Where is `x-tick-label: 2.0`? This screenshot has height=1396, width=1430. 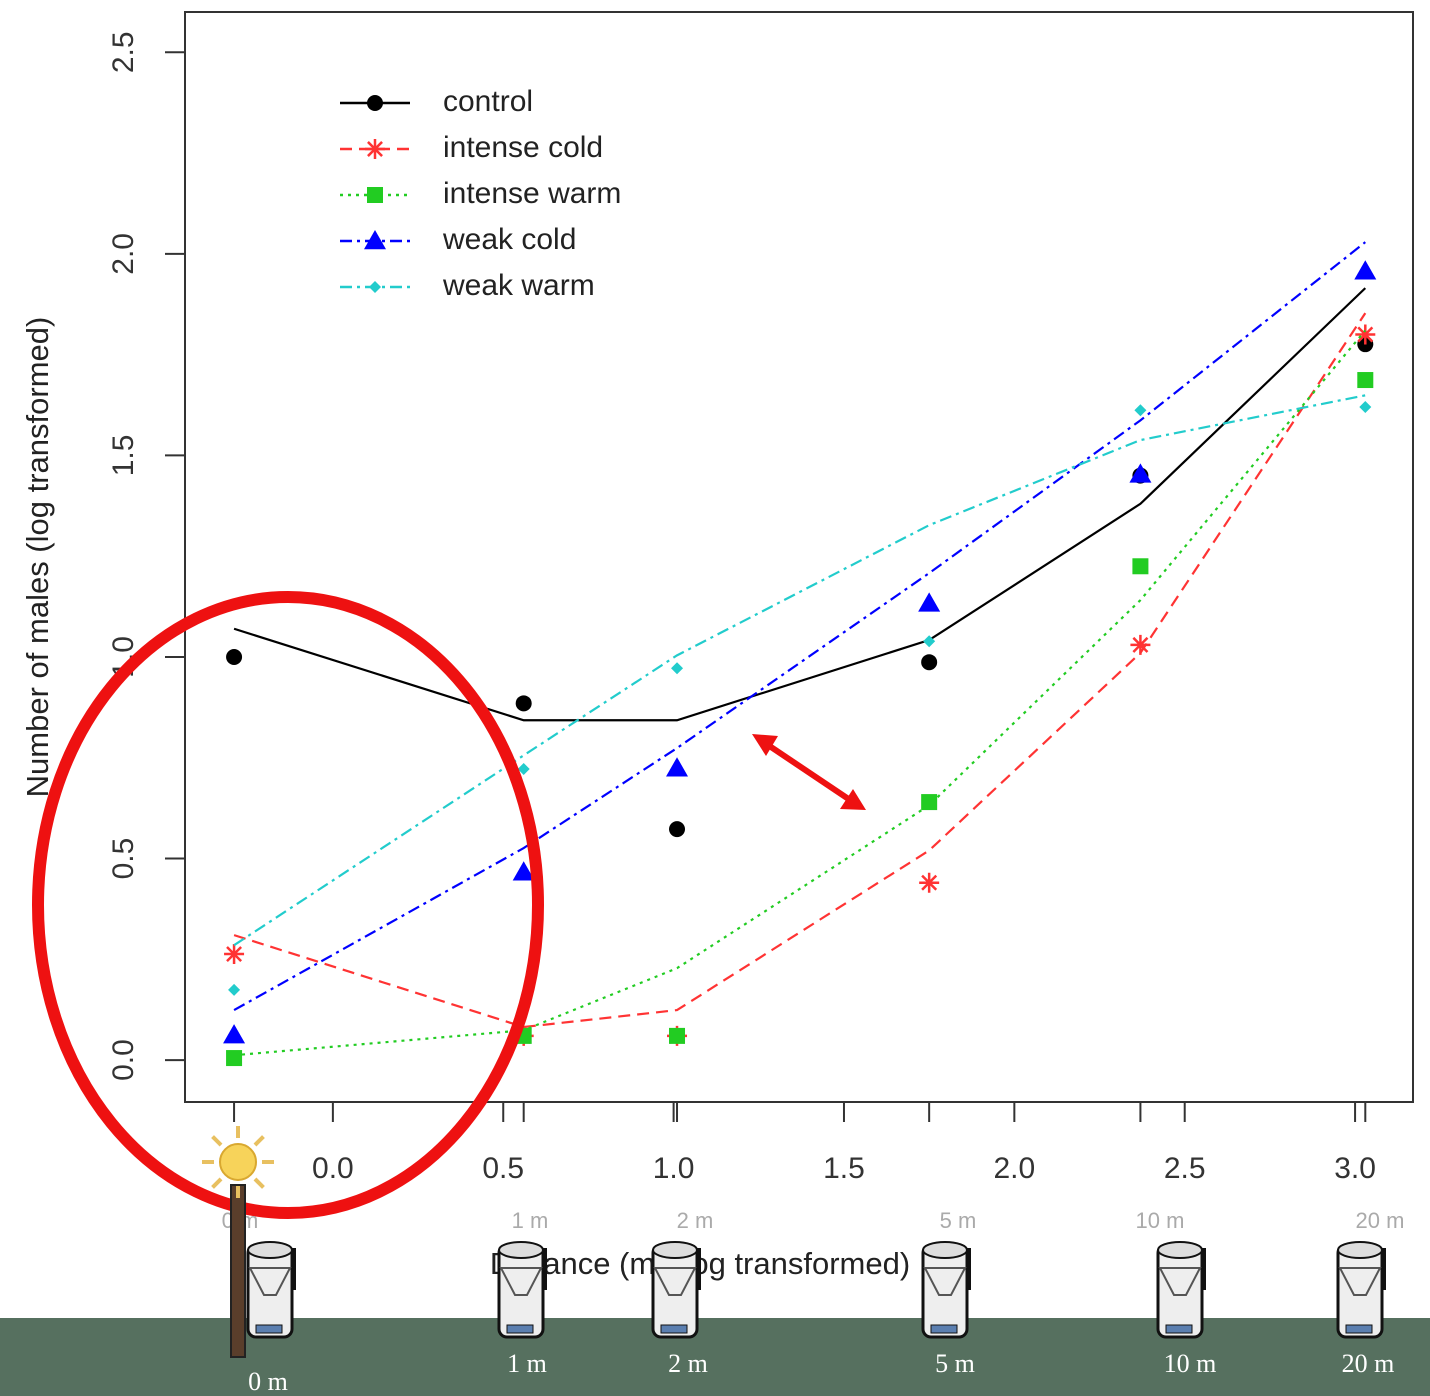 x-tick-label: 2.0 is located at coordinates (1014, 1168).